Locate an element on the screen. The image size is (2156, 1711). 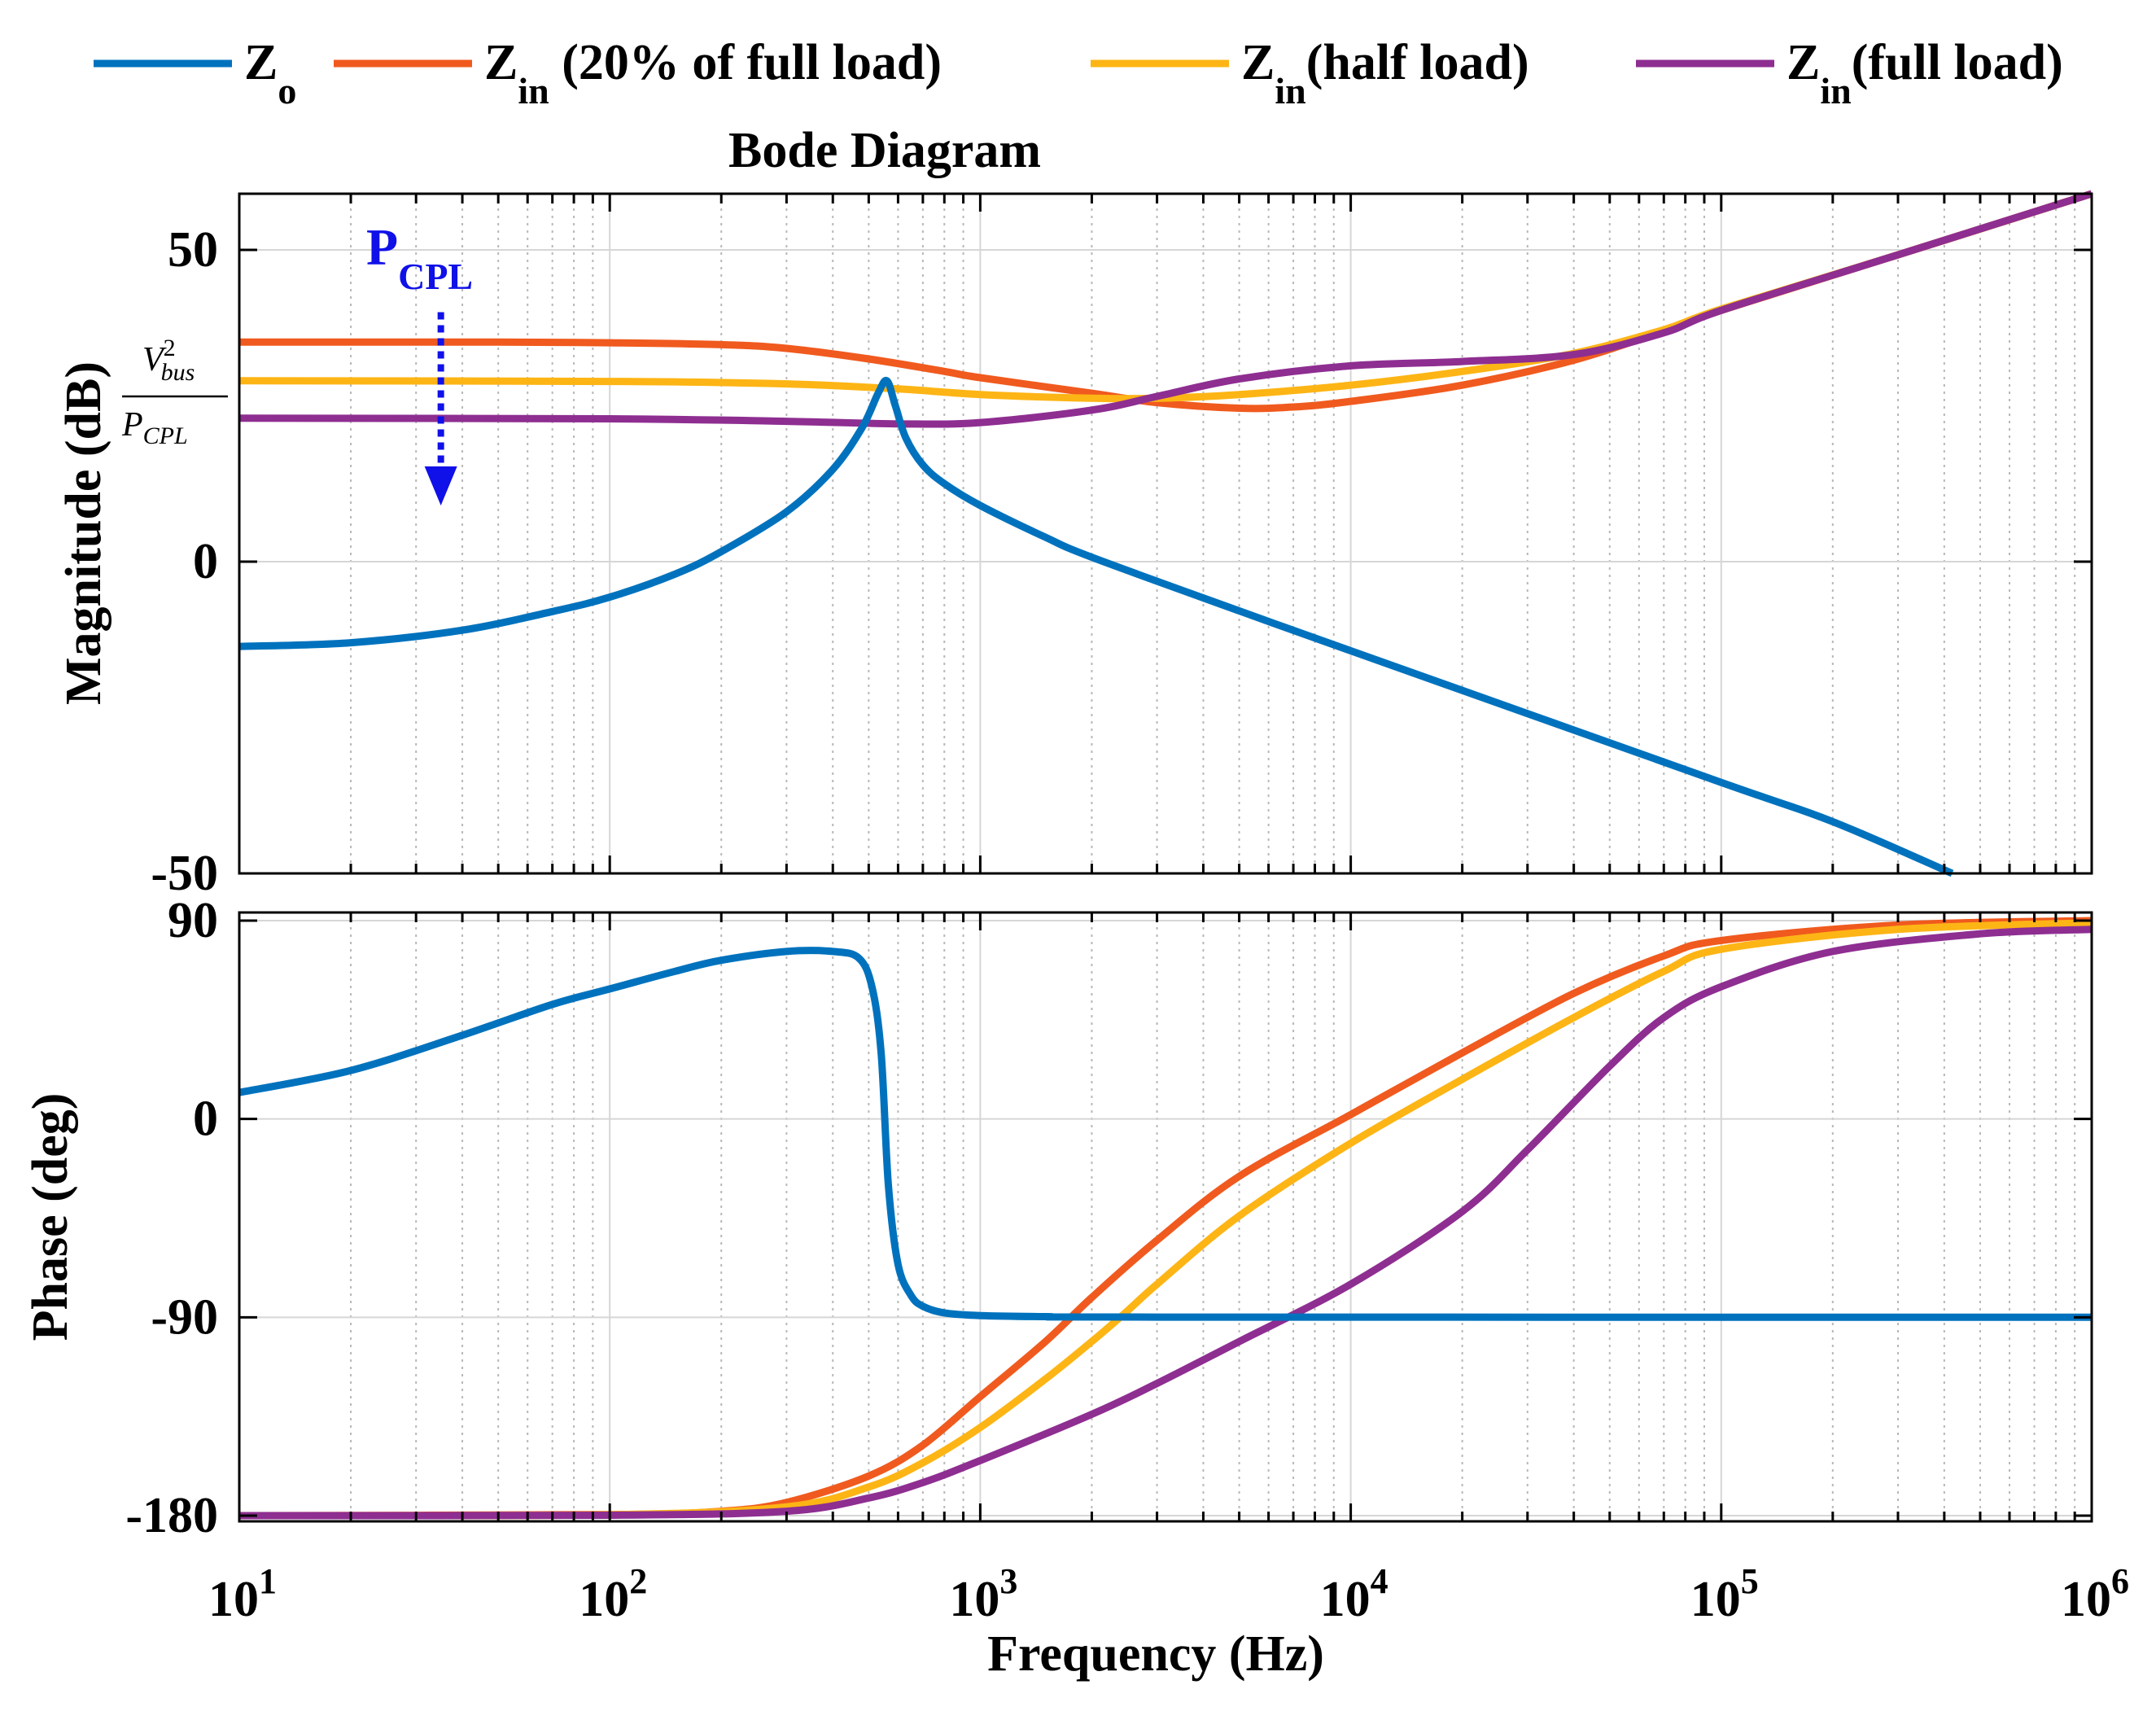
frequency-axis-label: Frequency (Hz) is located at coordinates (1155, 1654).